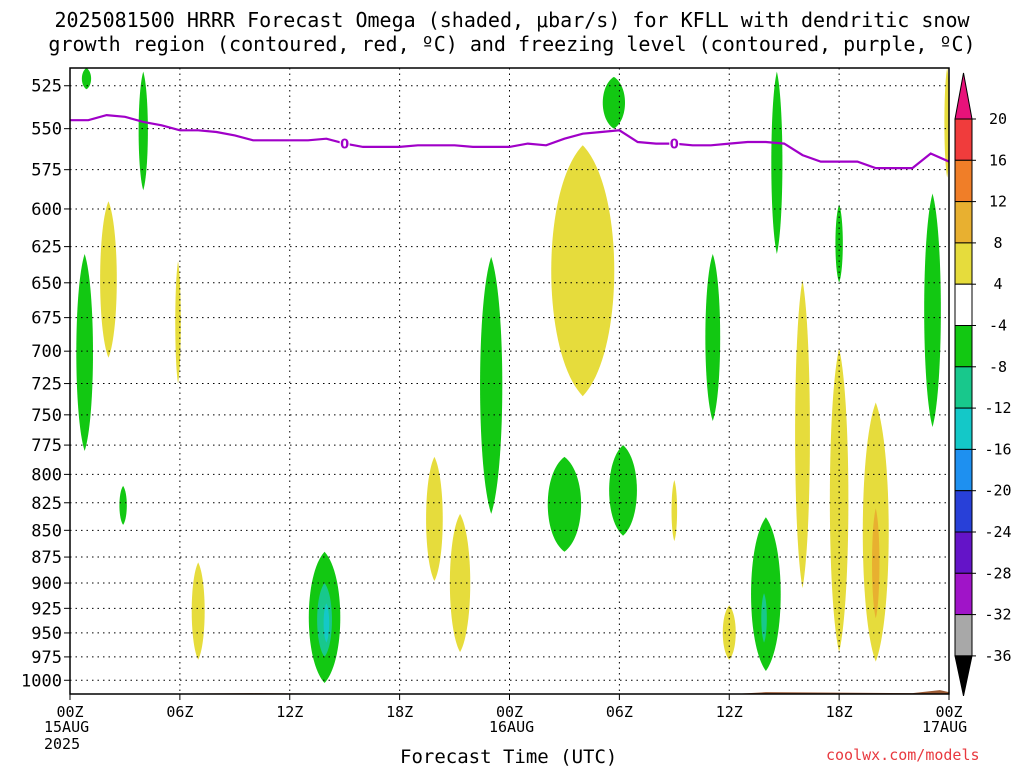 The image size is (1024, 768). Describe the element at coordinates (46, 284) in the screenshot. I see `y-tick-label: 650` at that location.